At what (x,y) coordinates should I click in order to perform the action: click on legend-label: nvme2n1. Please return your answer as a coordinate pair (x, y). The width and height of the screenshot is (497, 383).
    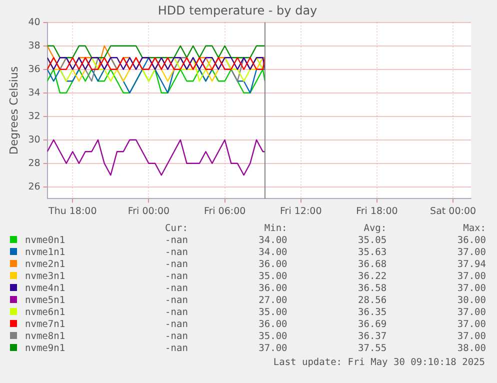
    Looking at the image, I should click on (45, 265).